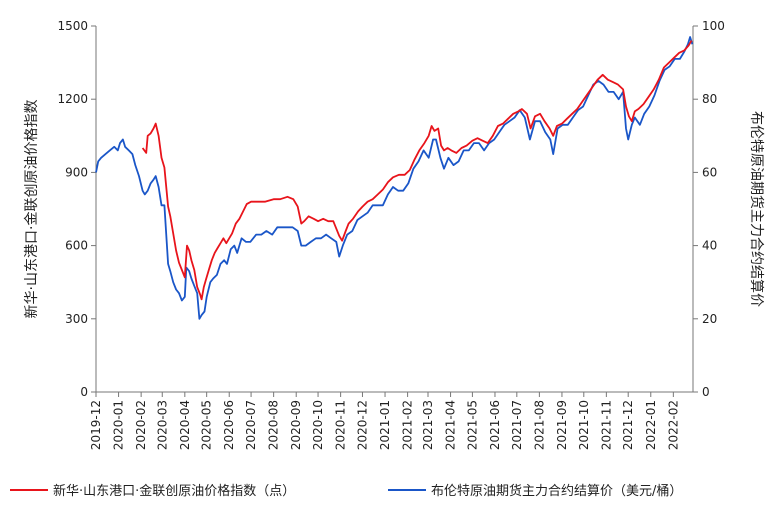 The width and height of the screenshot is (768, 512). Describe the element at coordinates (274, 425) in the screenshot. I see `x-tick-label: 2020-08` at that location.